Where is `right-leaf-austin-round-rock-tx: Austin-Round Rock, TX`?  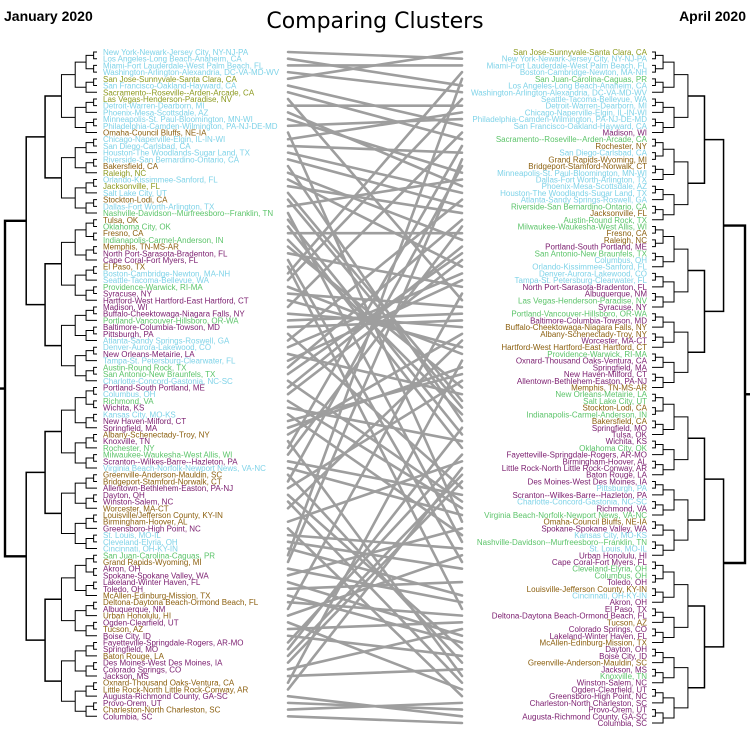 right-leaf-austin-round-rock-tx: Austin-Round Rock, TX is located at coordinates (606, 220).